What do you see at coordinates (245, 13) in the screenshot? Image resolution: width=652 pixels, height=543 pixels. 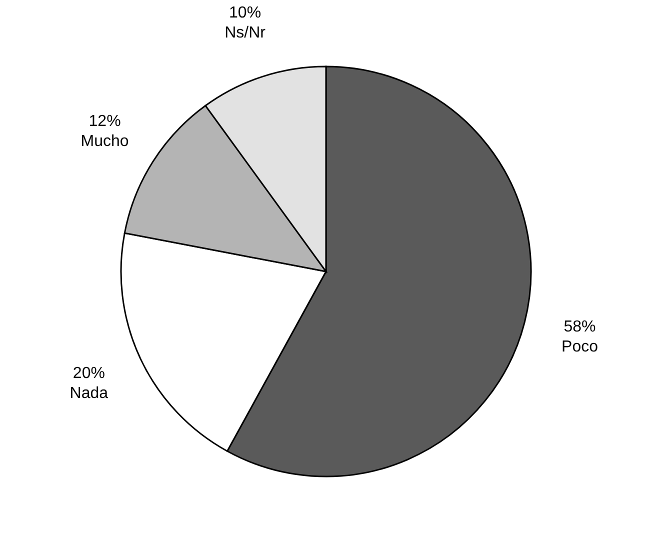 I see `data-label: 10%` at bounding box center [245, 13].